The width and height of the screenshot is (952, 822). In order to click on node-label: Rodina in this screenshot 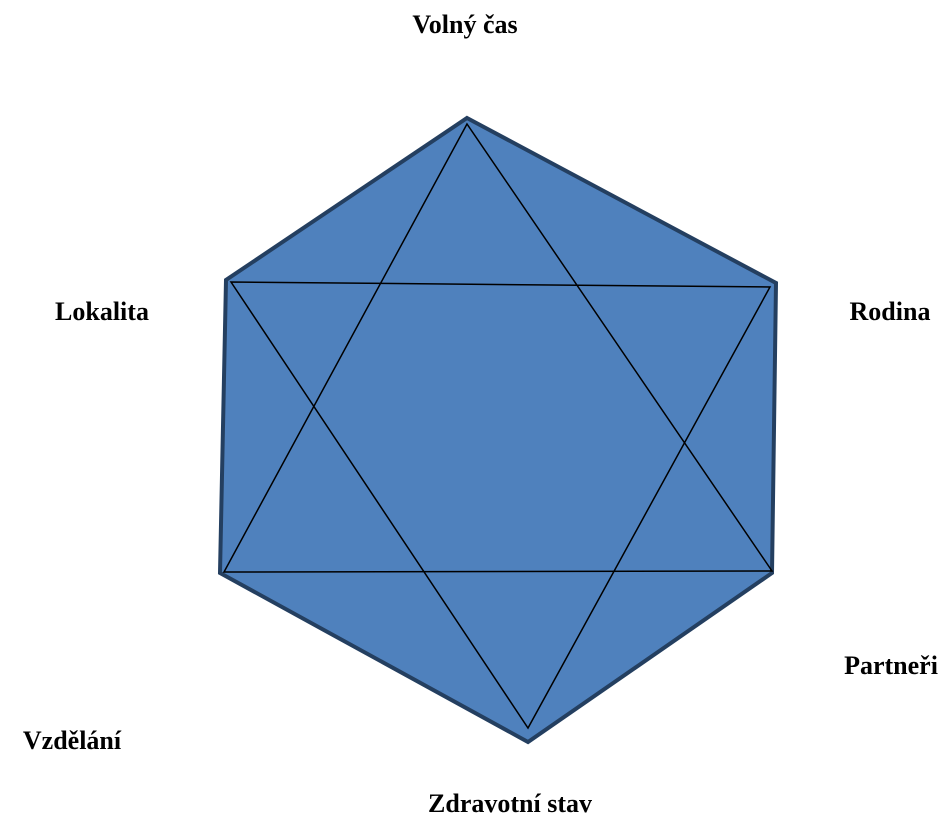, I will do `click(890, 311)`.